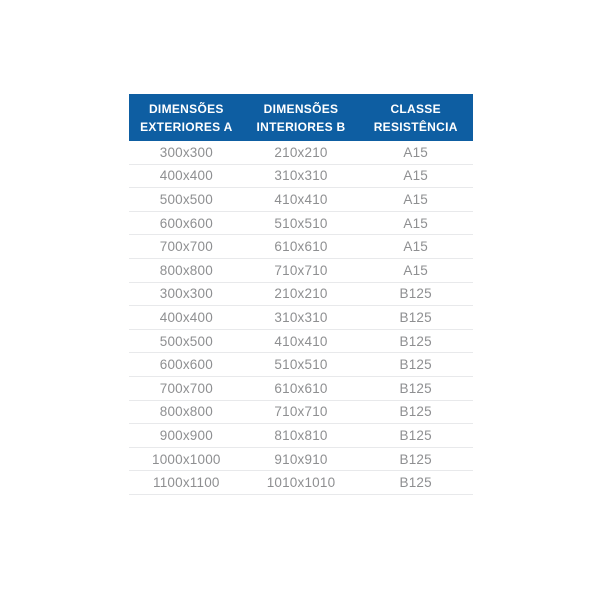  What do you see at coordinates (186, 483) in the screenshot?
I see `cell-exterior: 1100x1100` at bounding box center [186, 483].